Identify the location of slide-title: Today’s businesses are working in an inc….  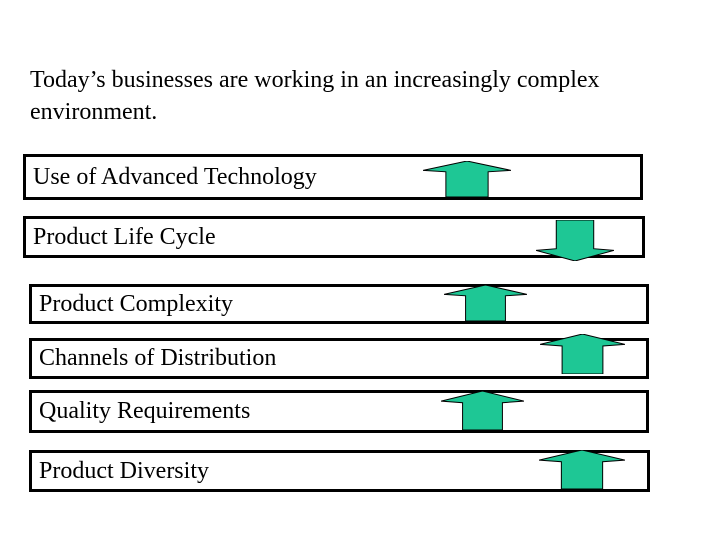
(315, 96).